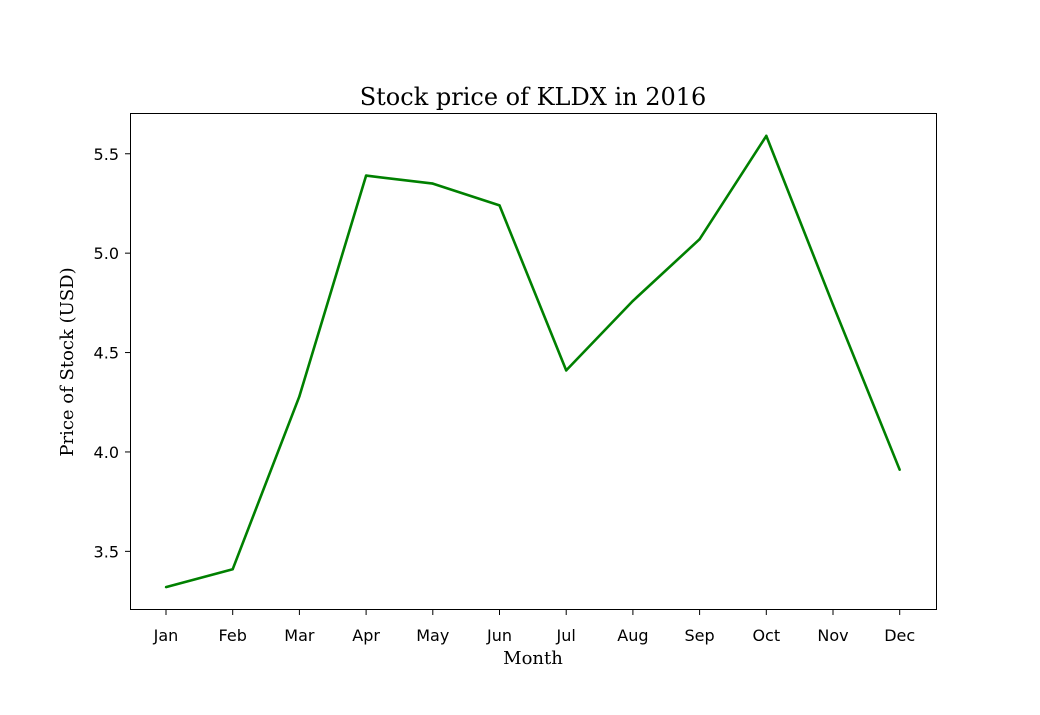  I want to click on x-tick-label: Jul, so click(566, 635).